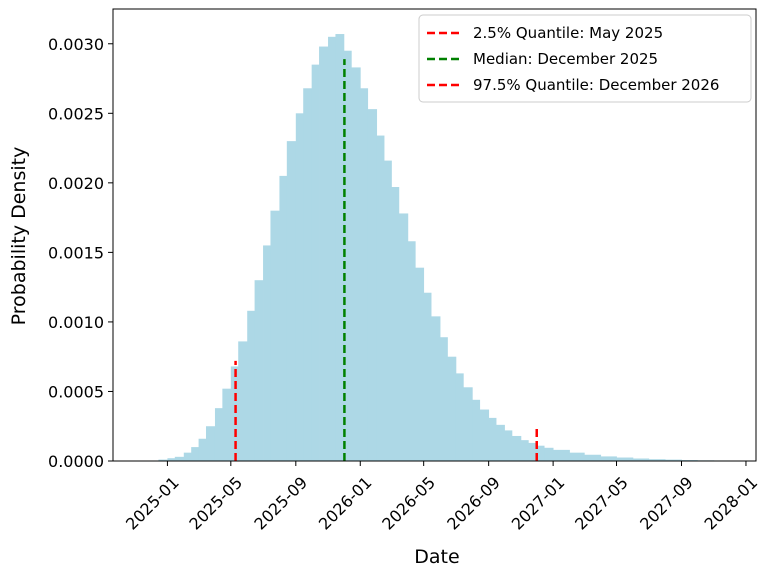  Describe the element at coordinates (76, 322) in the screenshot. I see `y-tick-label: 0.0010` at that location.